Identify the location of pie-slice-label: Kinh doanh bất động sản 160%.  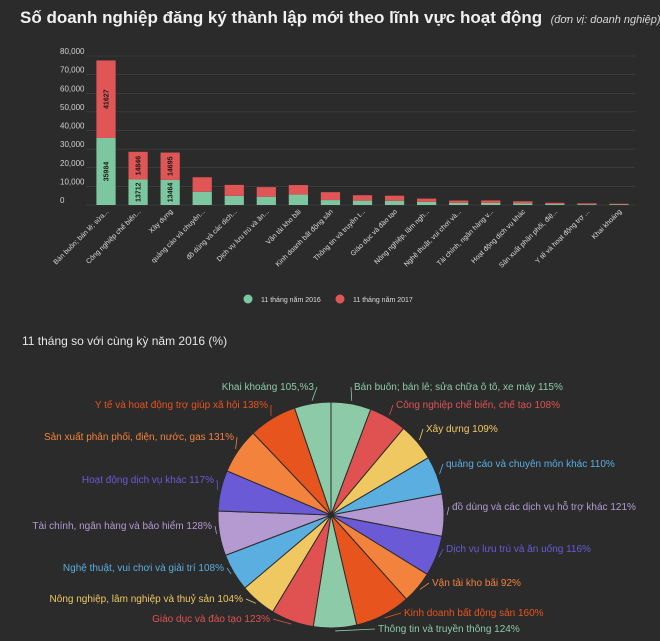
(474, 613).